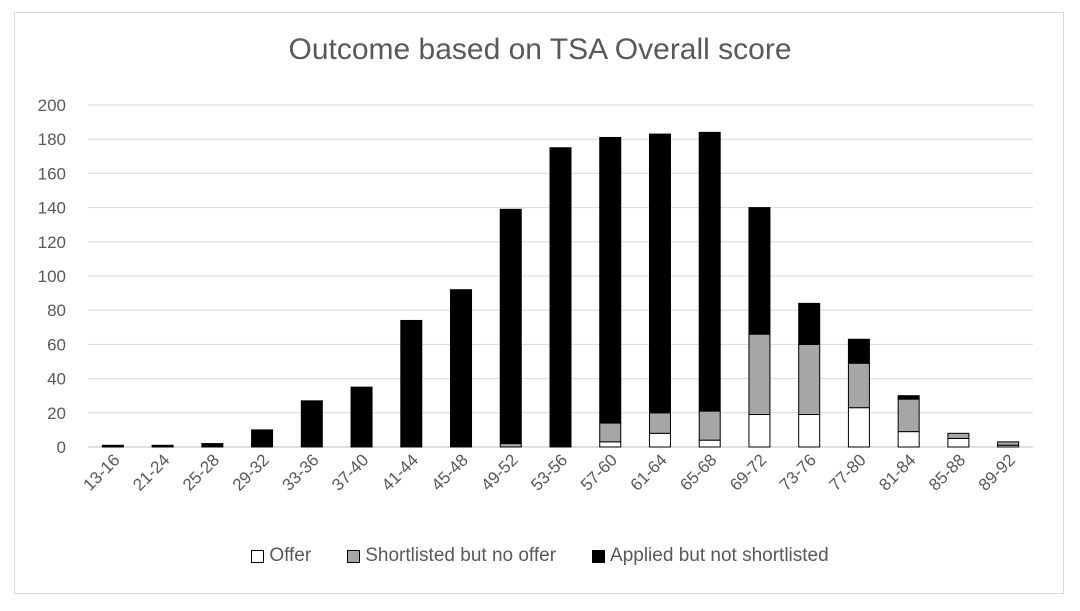 This screenshot has width=1080, height=611. I want to click on chart-title: Outcome based on TSA Overall score, so click(540, 49).